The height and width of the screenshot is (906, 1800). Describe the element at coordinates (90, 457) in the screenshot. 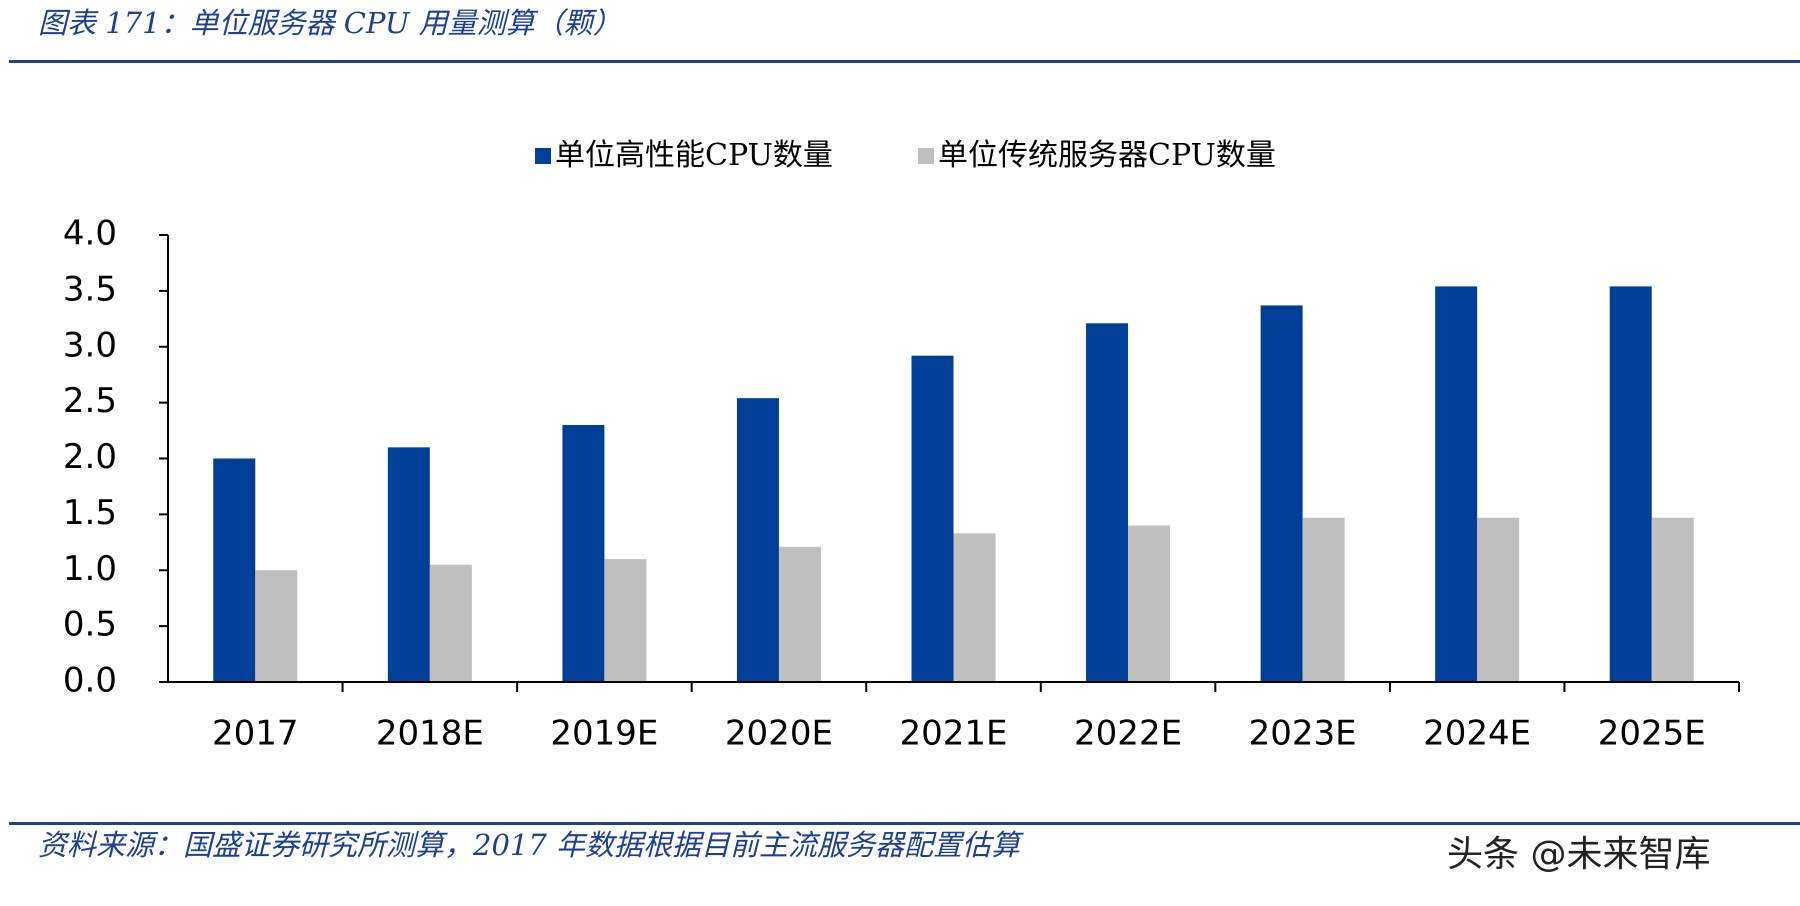

I see `y-tick-label: 2.0` at that location.